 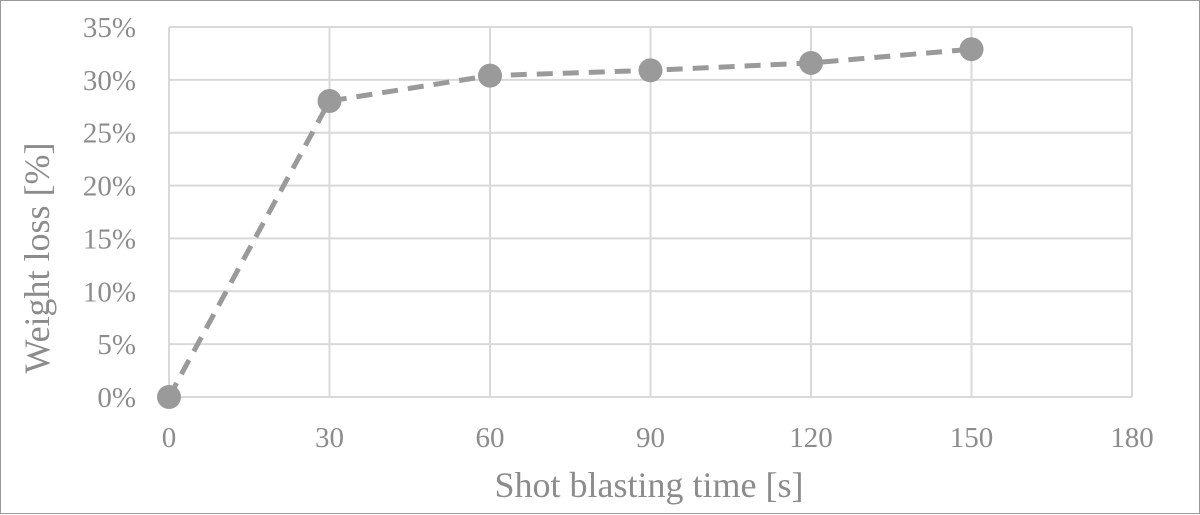 What do you see at coordinates (811, 438) in the screenshot?
I see `x-tick-label: 120` at bounding box center [811, 438].